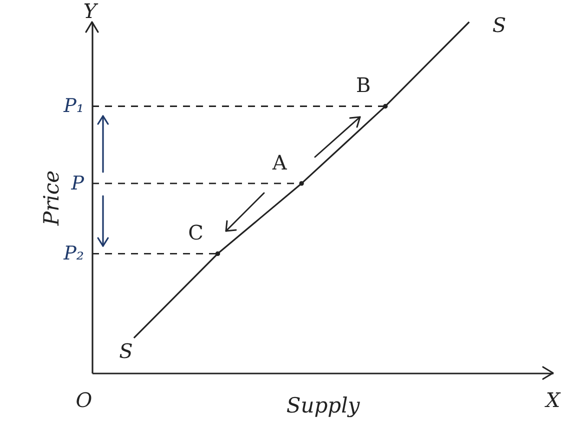 The height and width of the screenshot is (437, 563). Describe the element at coordinates (90, 11) in the screenshot. I see `annotation: Y` at that location.